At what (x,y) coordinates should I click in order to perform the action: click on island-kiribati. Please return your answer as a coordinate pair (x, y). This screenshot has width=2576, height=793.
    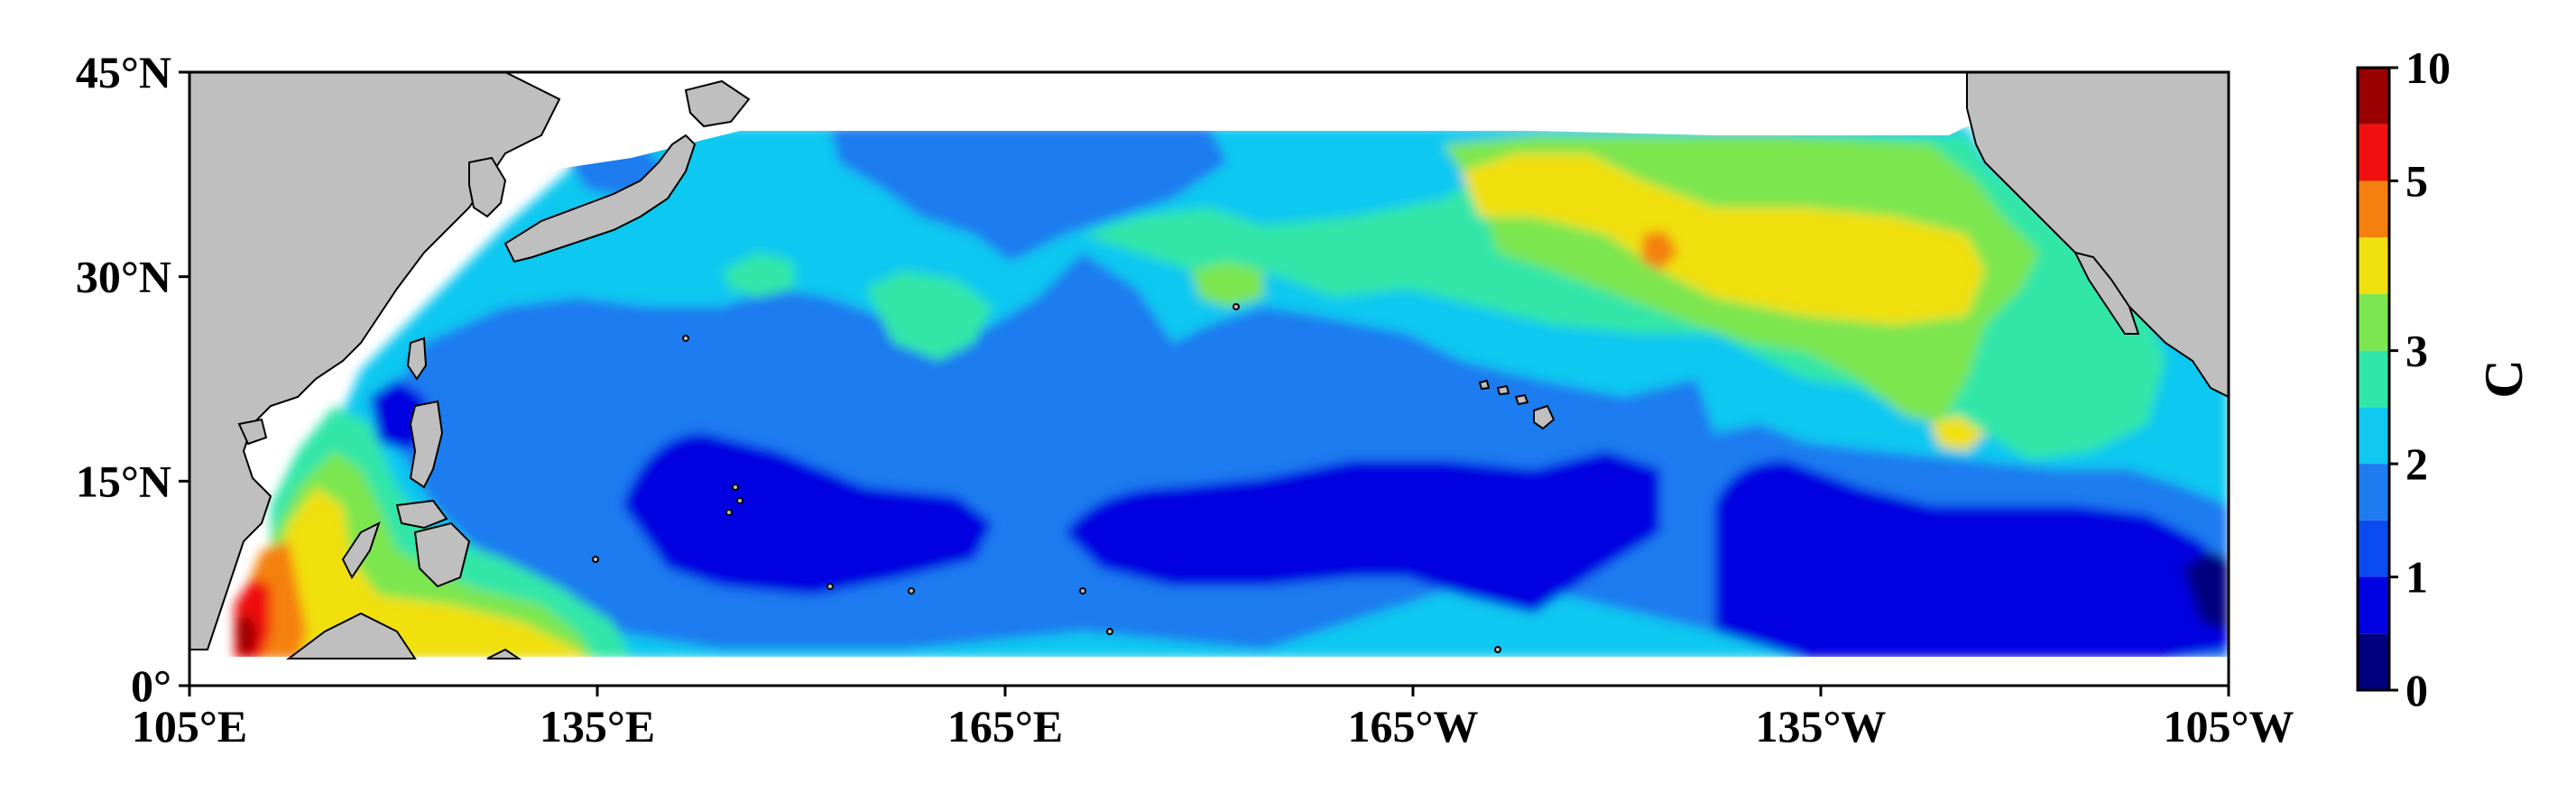
    Looking at the image, I should click on (1497, 649).